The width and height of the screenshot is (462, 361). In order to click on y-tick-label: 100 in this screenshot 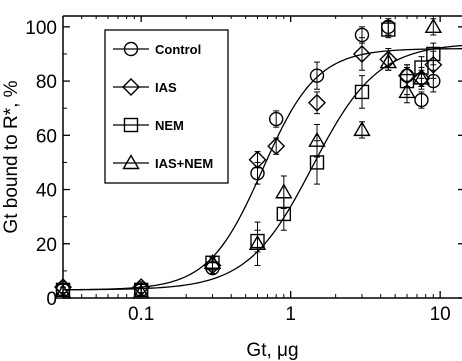, I will do `click(41, 28)`.